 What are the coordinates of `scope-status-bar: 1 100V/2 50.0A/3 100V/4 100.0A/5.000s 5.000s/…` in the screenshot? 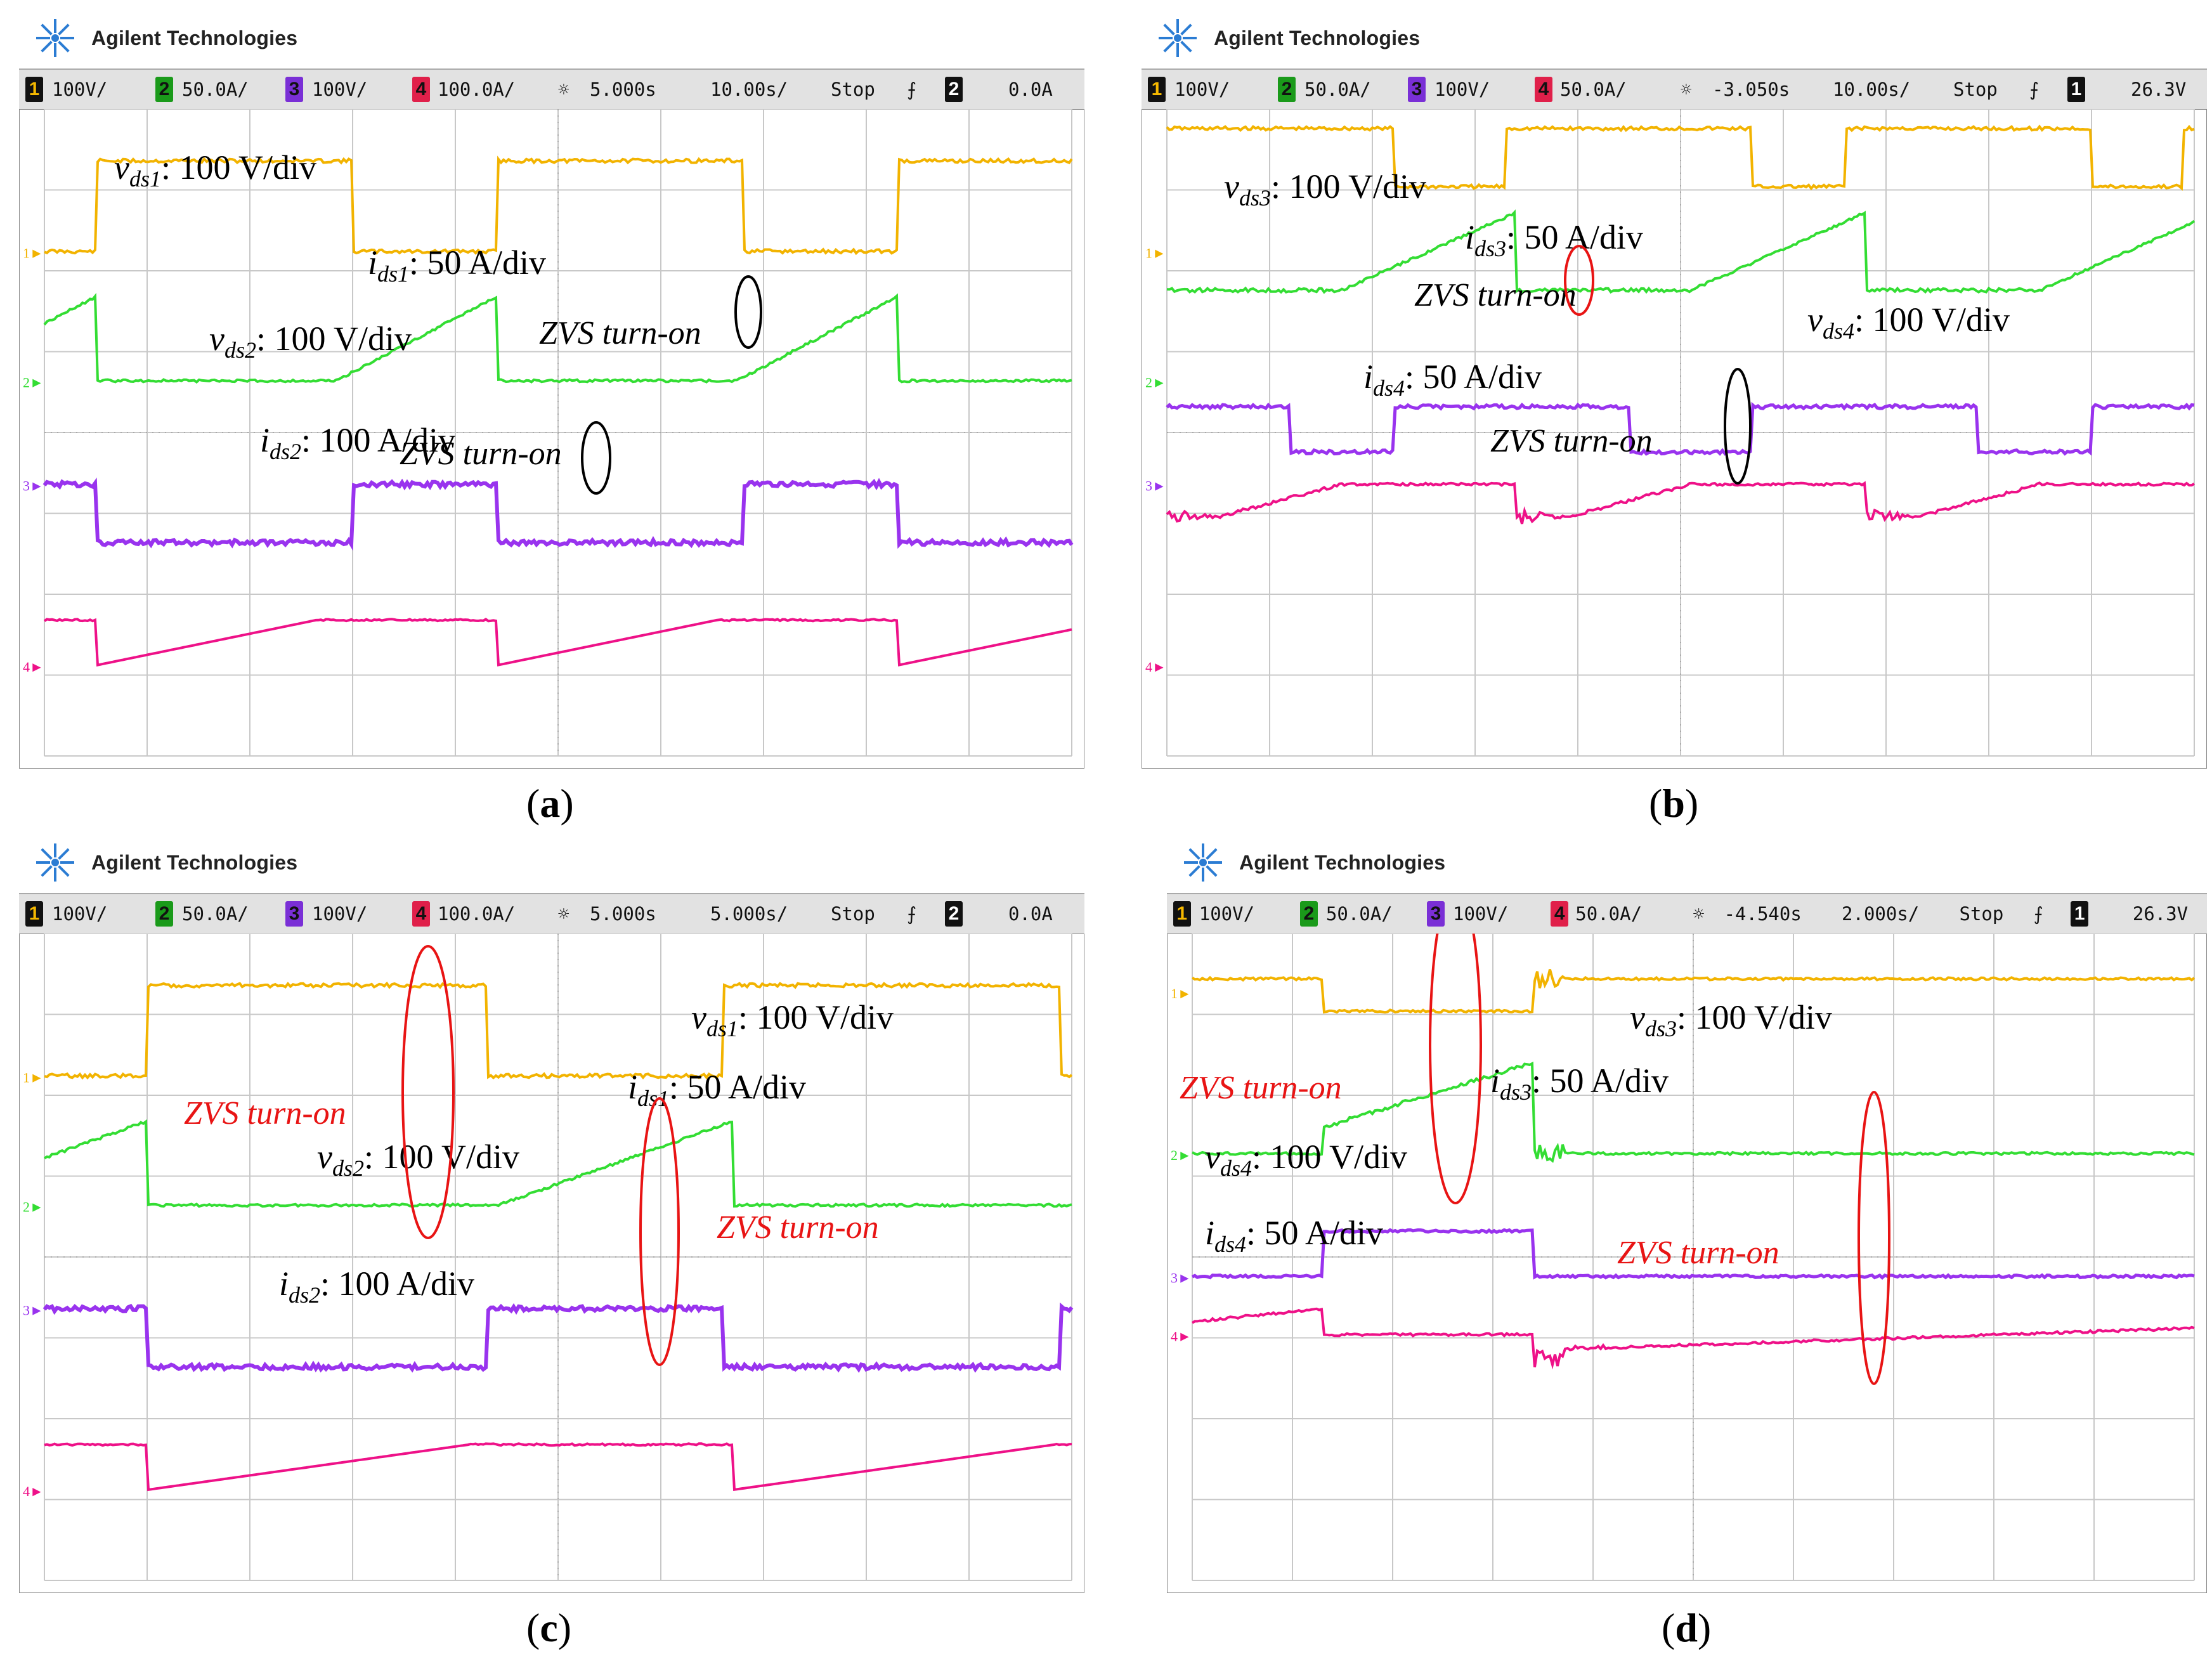 It's located at (551, 914).